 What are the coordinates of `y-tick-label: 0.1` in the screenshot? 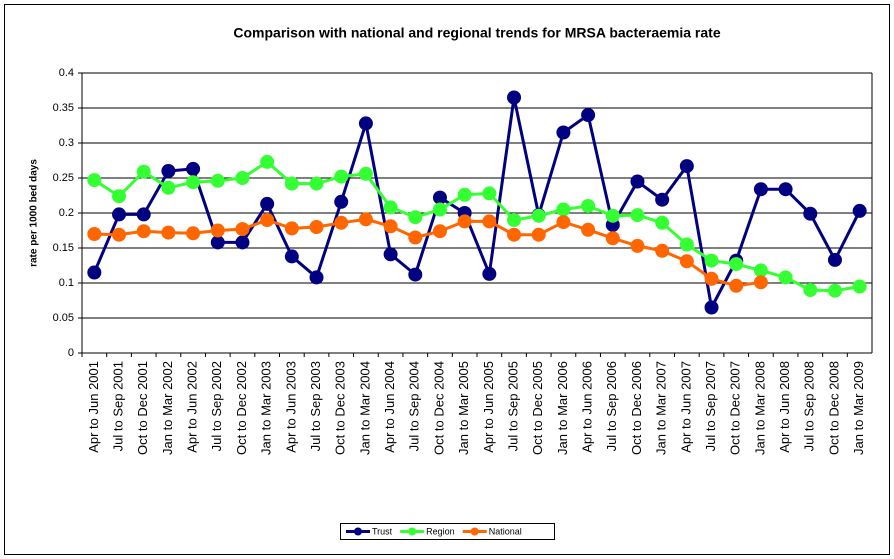 It's located at (66, 283).